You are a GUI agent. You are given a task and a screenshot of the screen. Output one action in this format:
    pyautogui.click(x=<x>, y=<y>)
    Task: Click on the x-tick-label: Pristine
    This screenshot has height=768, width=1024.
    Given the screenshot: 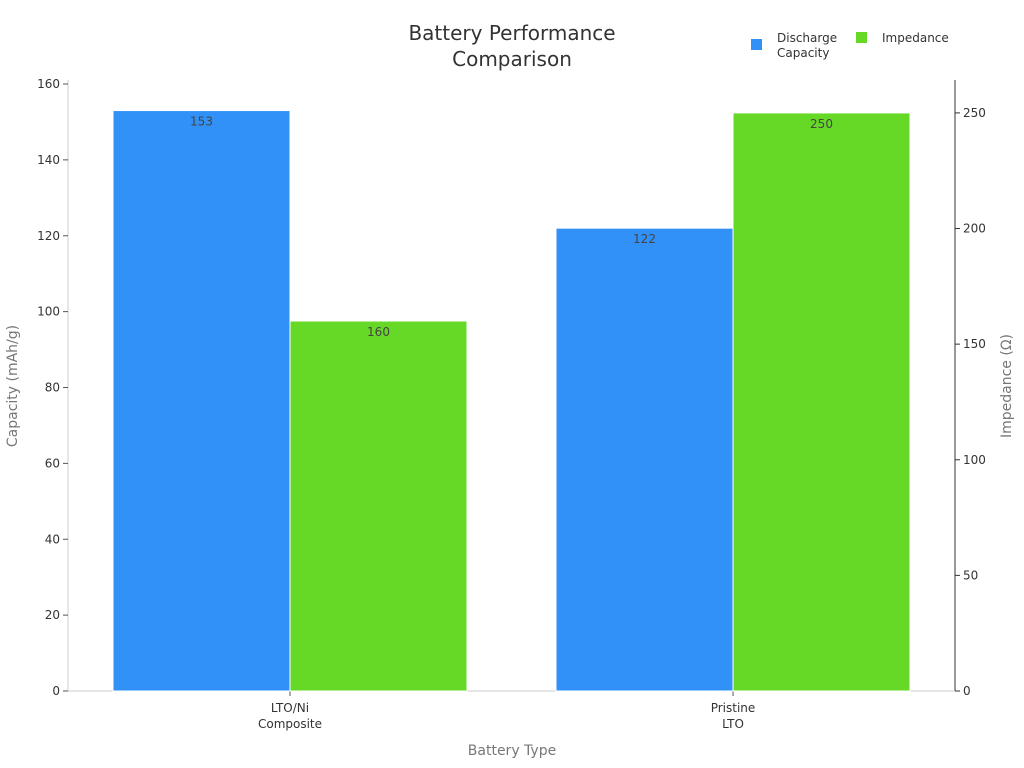 What is the action you would take?
    pyautogui.click(x=733, y=708)
    